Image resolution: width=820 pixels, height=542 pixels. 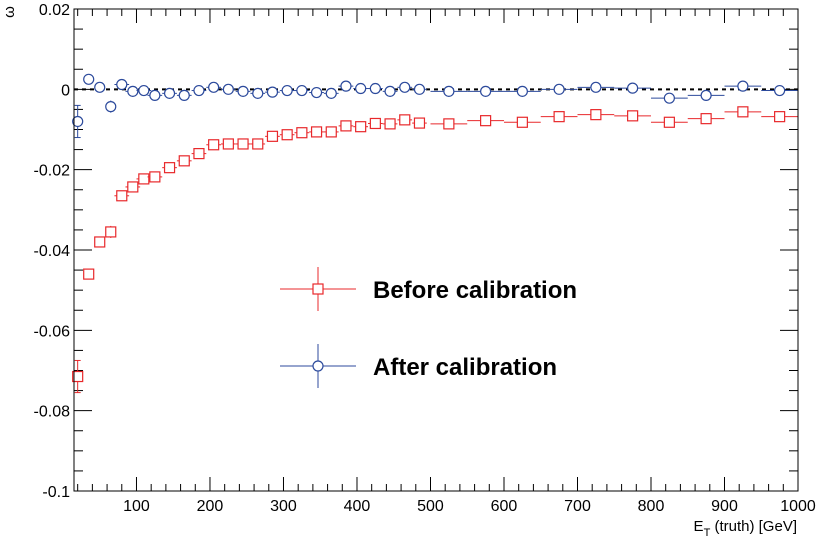 What do you see at coordinates (707, 533) in the screenshot?
I see `x-axis-title-sub: T` at bounding box center [707, 533].